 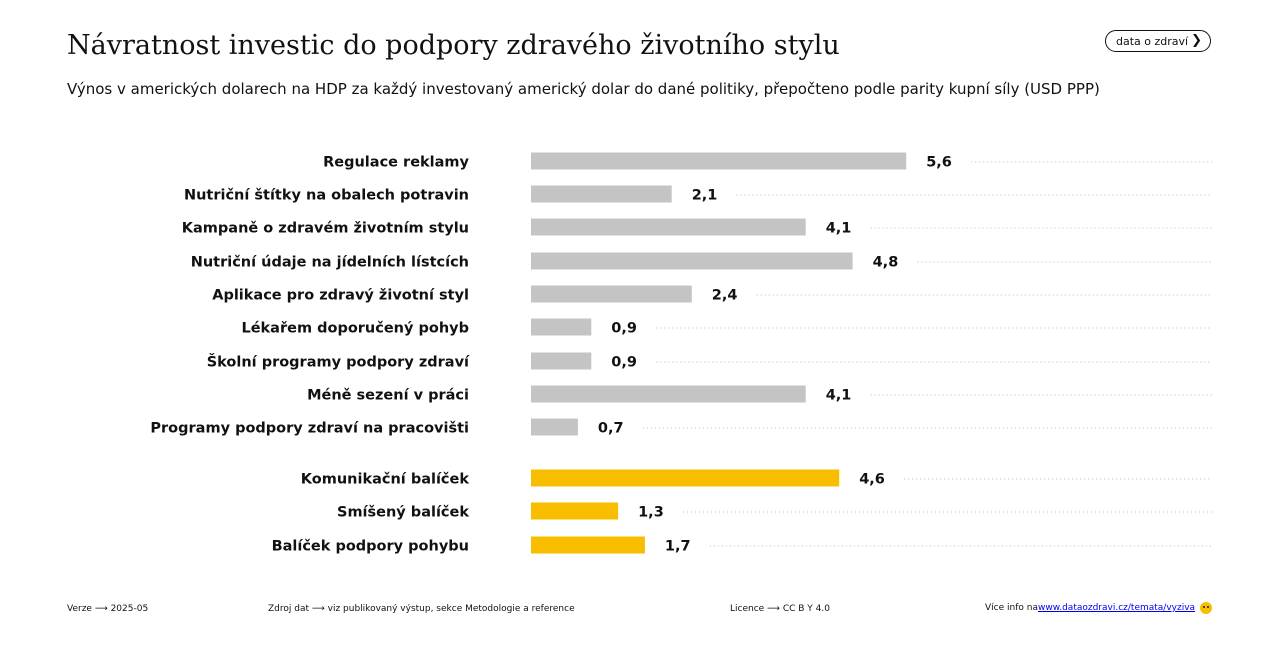 I want to click on footer-license: Licence ⟶ CC B Y 4.0, so click(x=780, y=609).